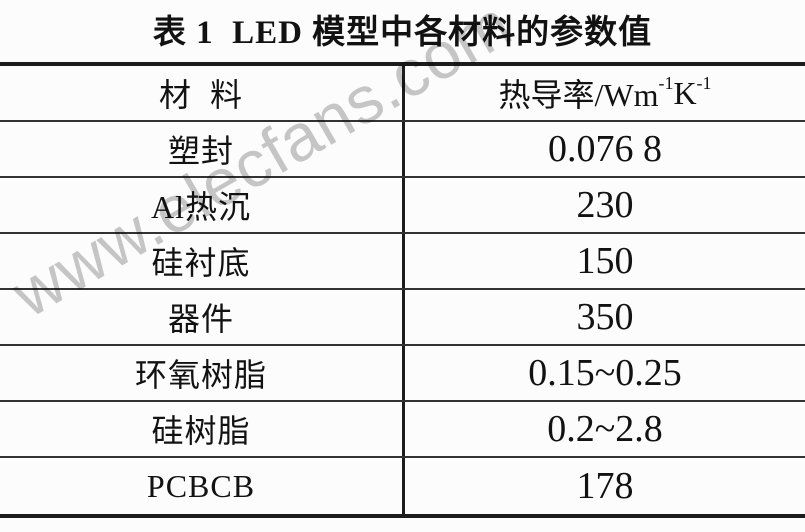  I want to click on conductivity-unit-sup2: -1, so click(704, 82).